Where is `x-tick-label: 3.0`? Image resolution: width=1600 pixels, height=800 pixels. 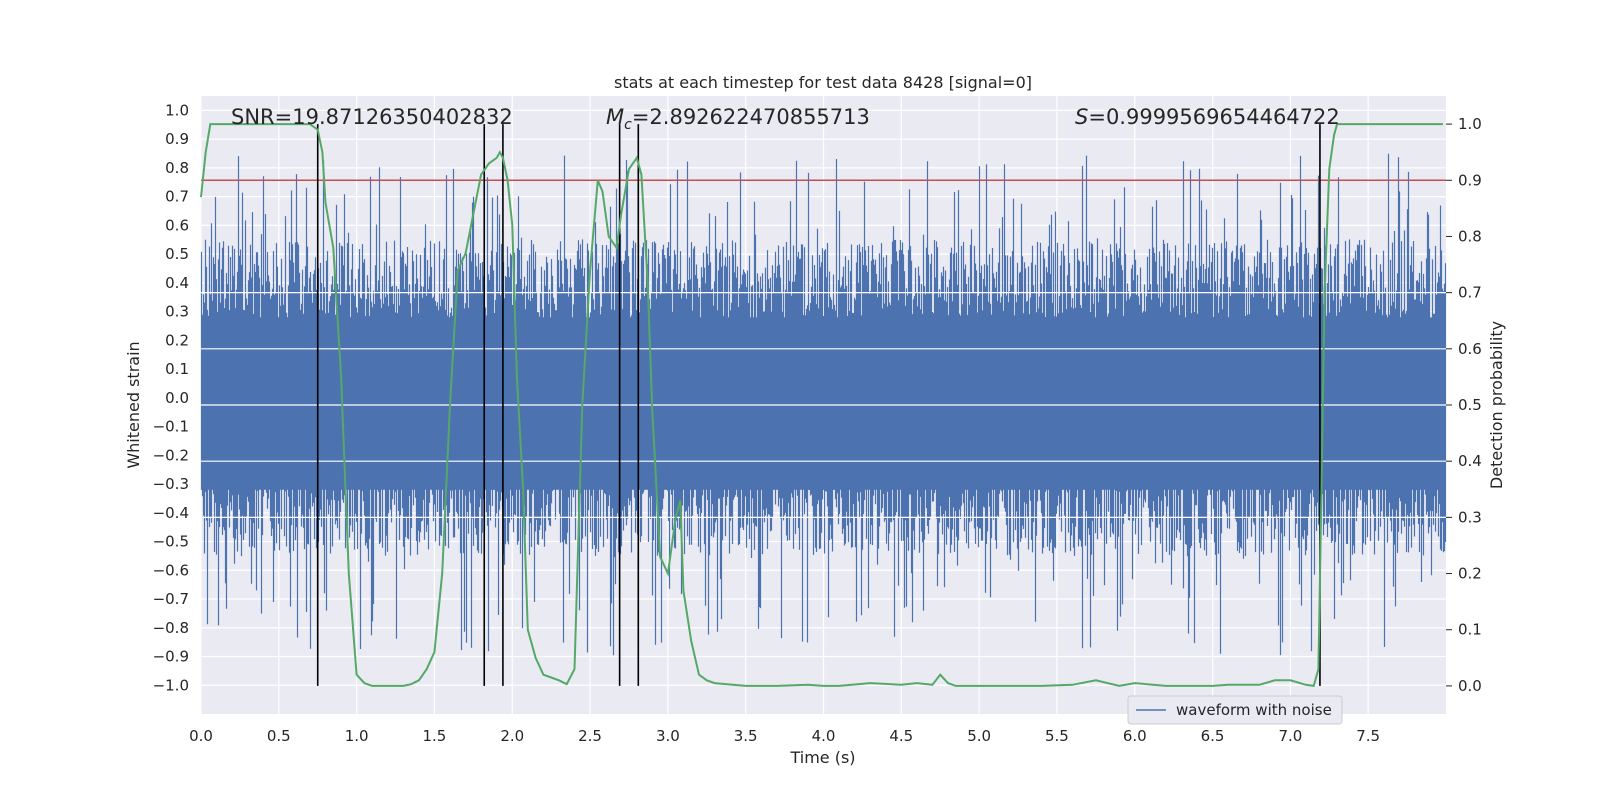 x-tick-label: 3.0 is located at coordinates (668, 736).